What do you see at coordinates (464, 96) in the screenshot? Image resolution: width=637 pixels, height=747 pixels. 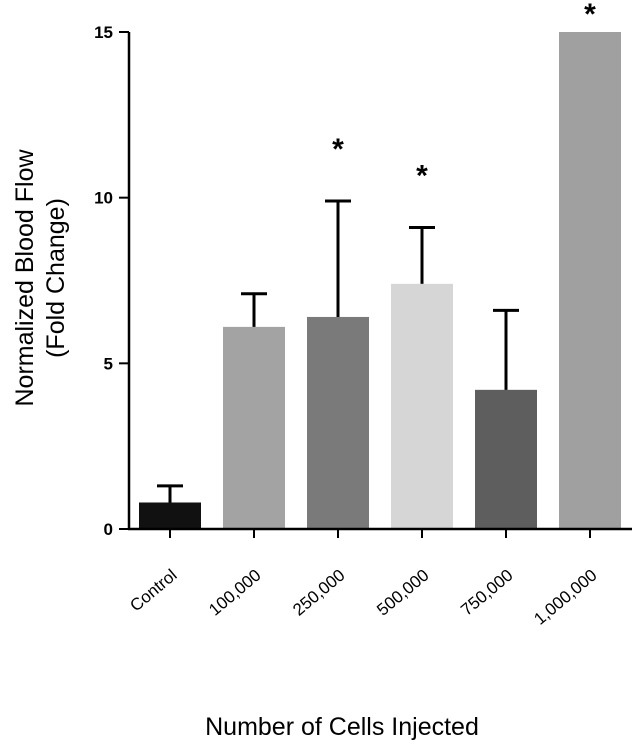 I see `significance-group: * * *` at bounding box center [464, 96].